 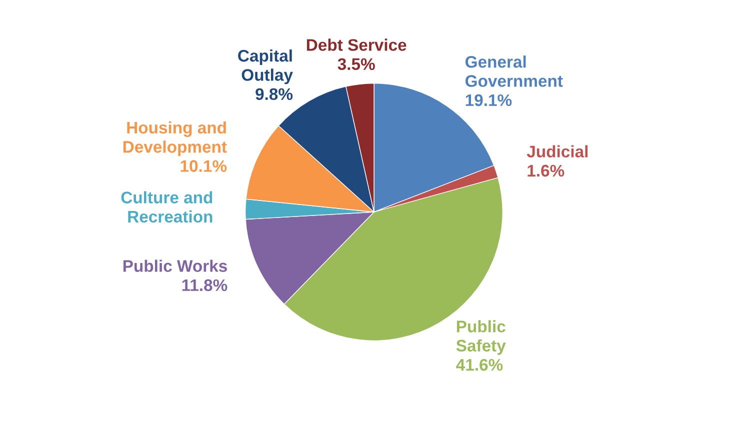 I want to click on data-label: 3.5%, so click(x=356, y=64).